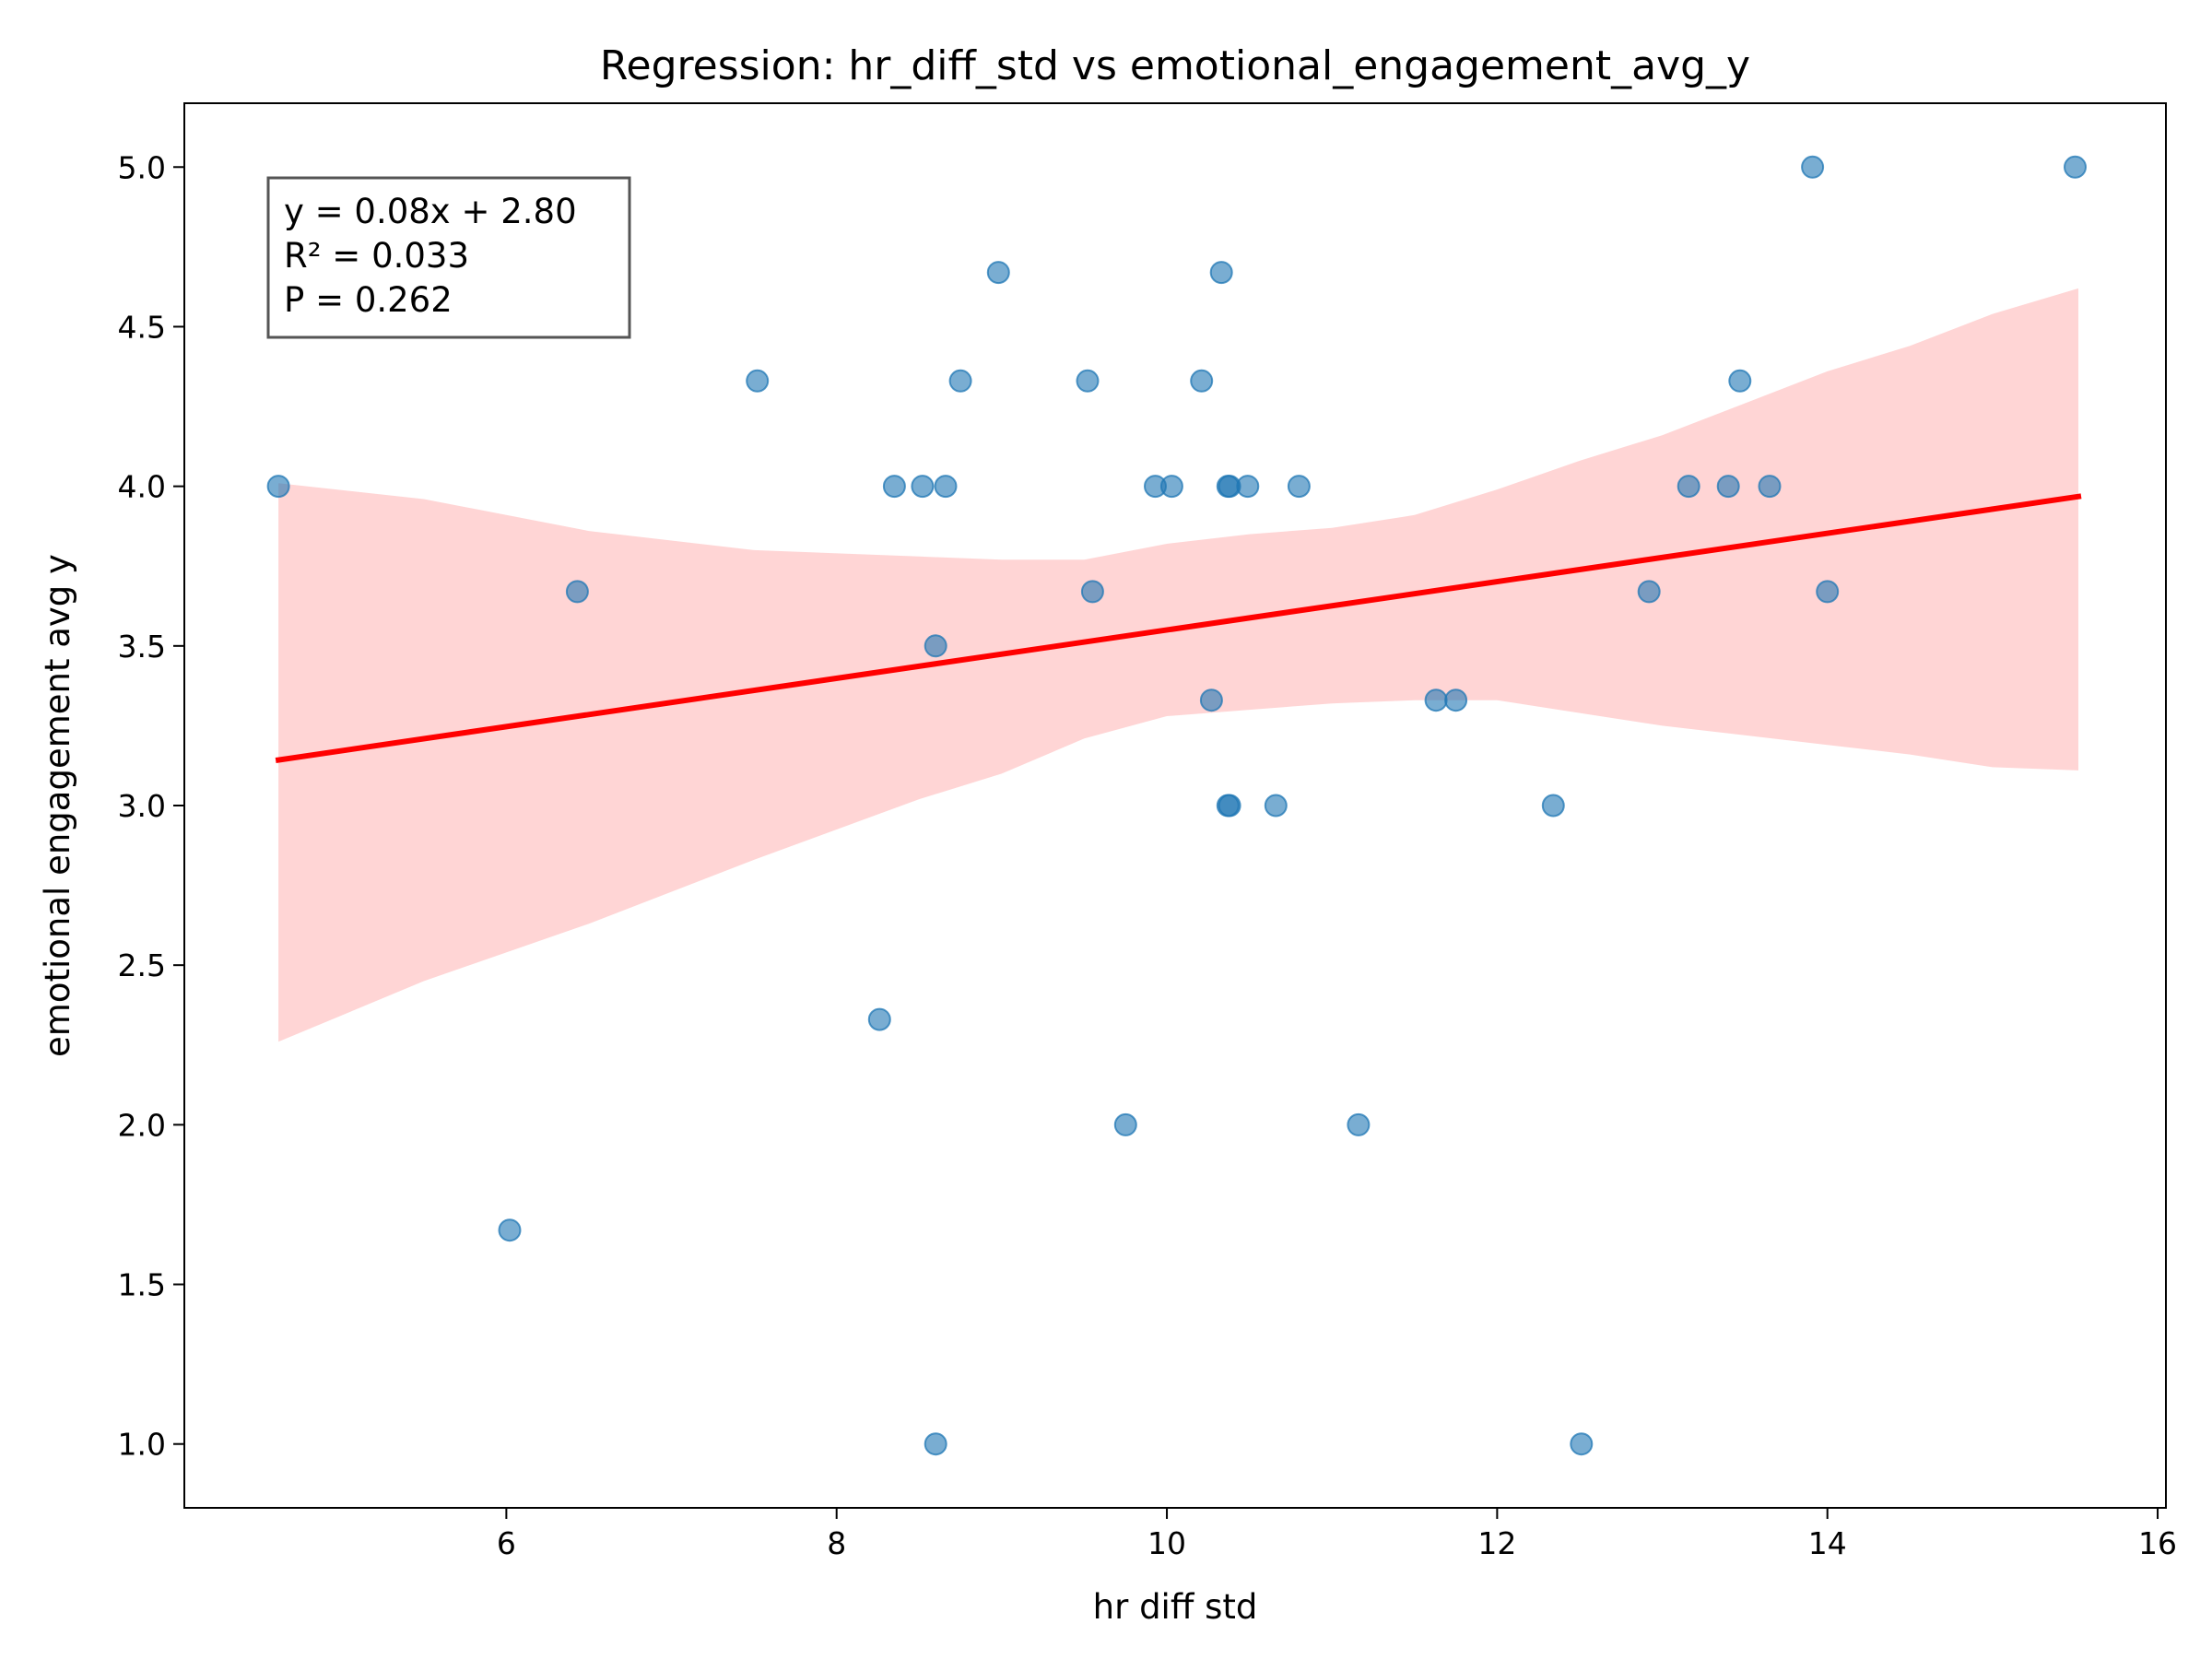 The image size is (2212, 1659). I want to click on y-tick-label: 1.0, so click(142, 1445).